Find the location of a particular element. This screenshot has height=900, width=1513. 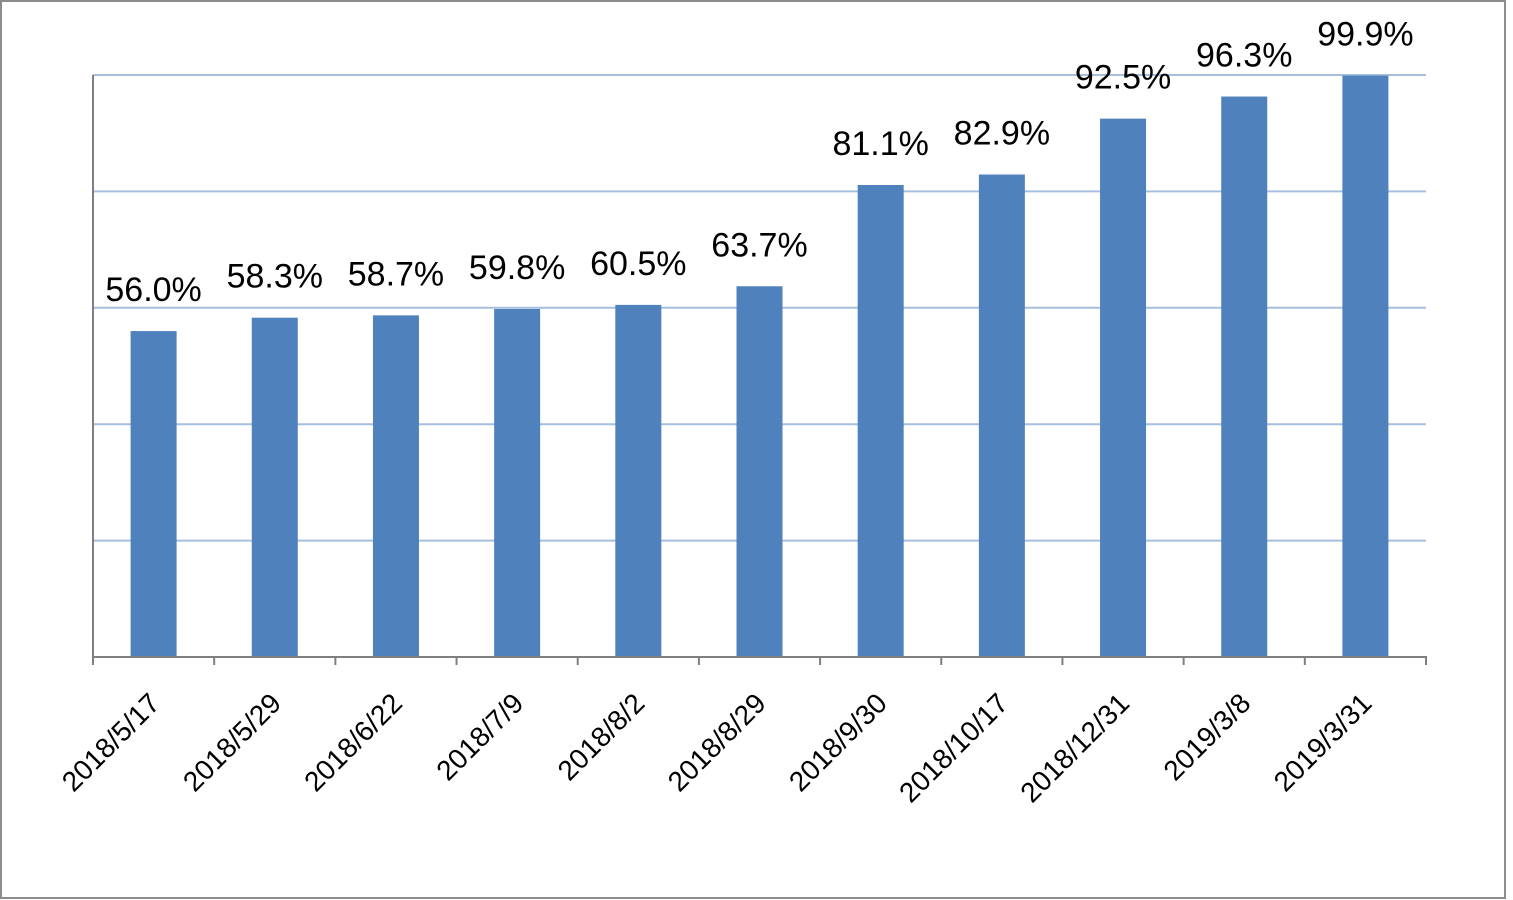

data-label: 58.7% is located at coordinates (396, 274).